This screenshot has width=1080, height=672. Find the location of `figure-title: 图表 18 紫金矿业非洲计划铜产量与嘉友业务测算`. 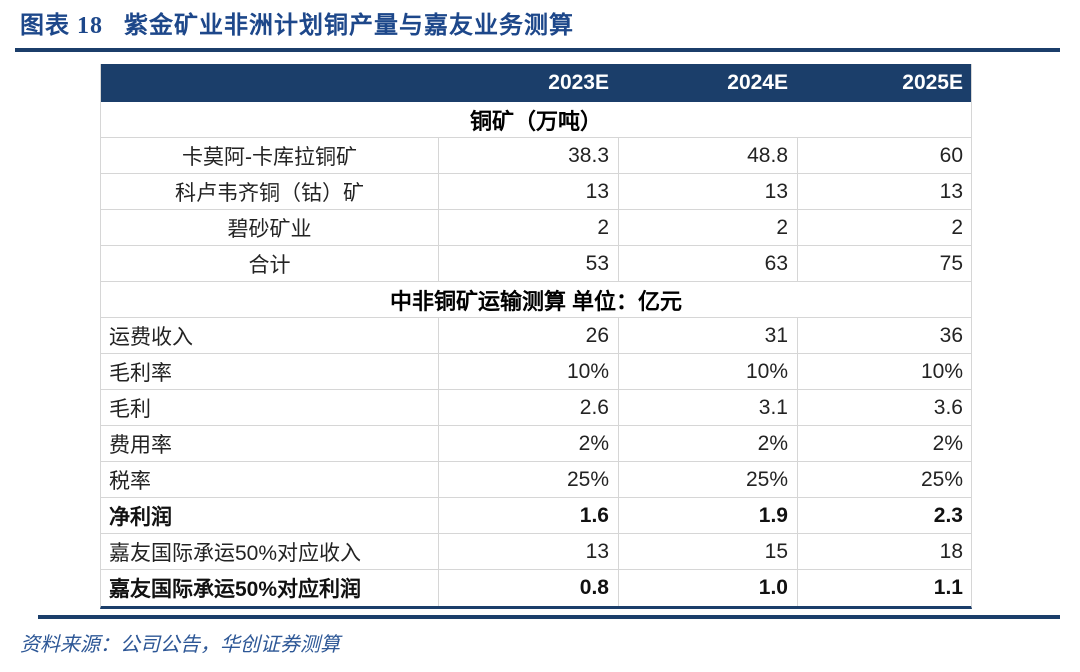

figure-title: 图表 18 紫金矿业非洲计划铜产量与嘉友业务测算 is located at coordinates (297, 26).